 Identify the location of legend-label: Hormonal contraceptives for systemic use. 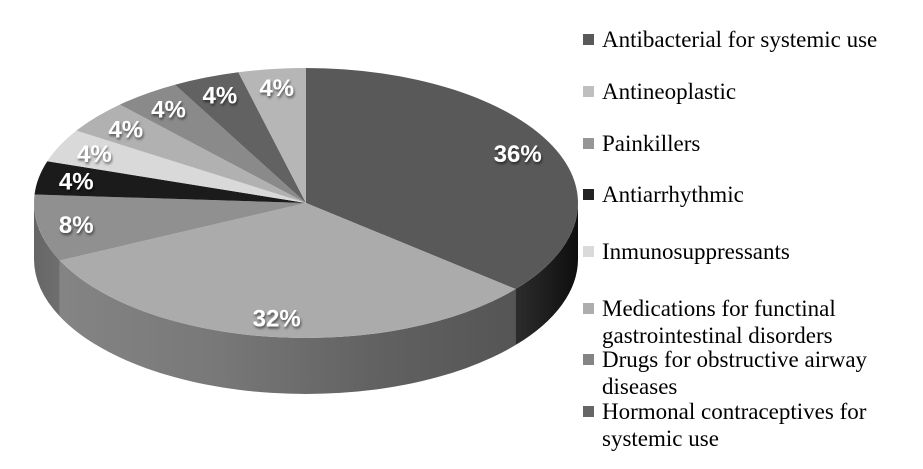
(734, 425).